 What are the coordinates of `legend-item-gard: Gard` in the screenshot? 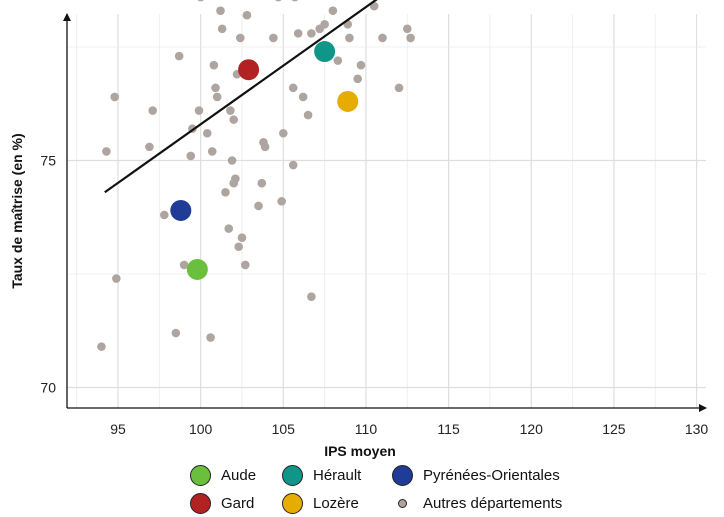 It's located at (236, 503).